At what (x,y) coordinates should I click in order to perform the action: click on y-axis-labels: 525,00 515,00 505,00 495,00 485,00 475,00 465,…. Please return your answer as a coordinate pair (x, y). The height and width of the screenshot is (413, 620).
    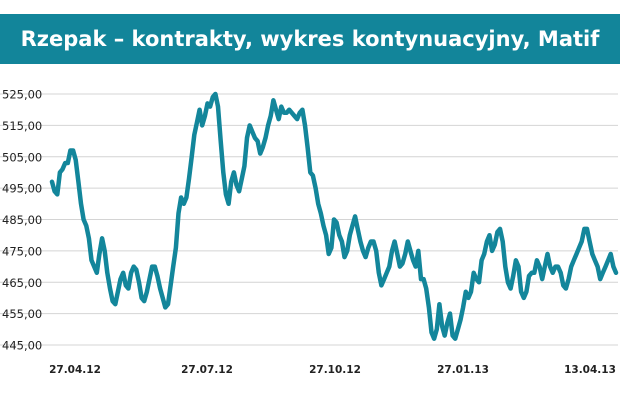
    Looking at the image, I should click on (22, 220).